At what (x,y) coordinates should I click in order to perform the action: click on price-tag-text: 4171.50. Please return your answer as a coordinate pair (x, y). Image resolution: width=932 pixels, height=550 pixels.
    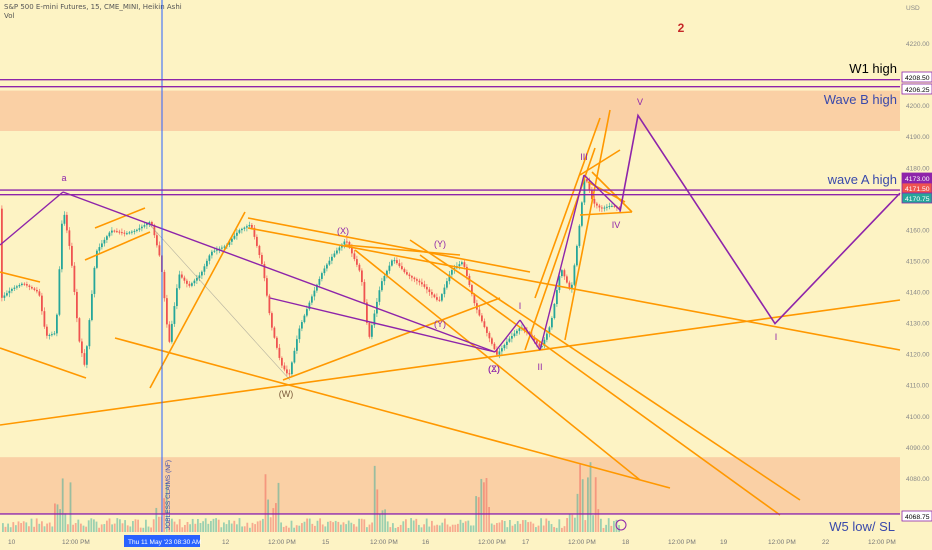
    Looking at the image, I should click on (917, 189).